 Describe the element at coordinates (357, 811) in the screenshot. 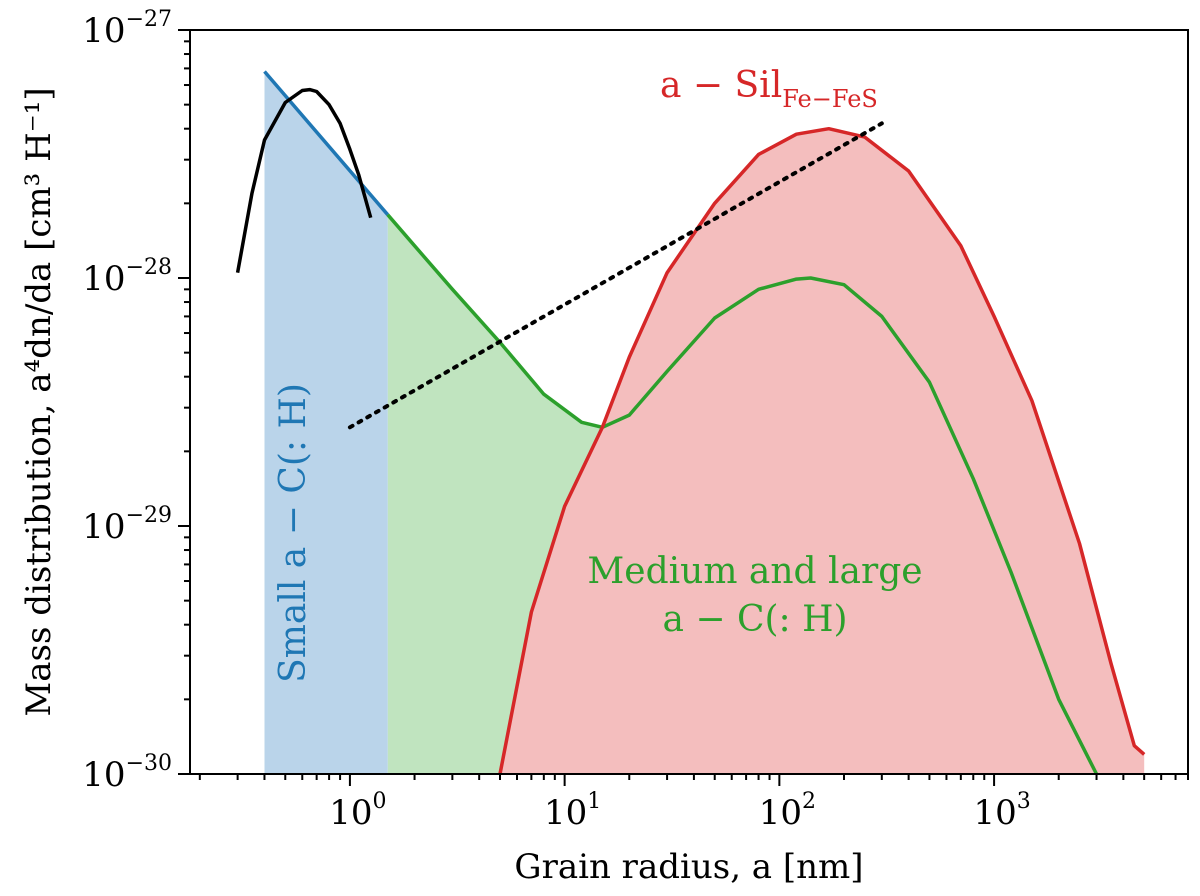

I see `x-tick-label: 10⁰` at that location.